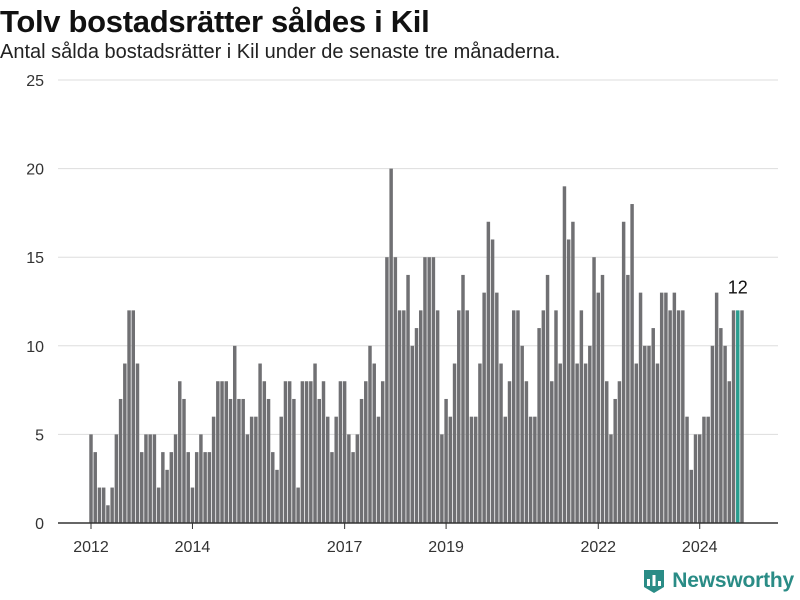 The height and width of the screenshot is (600, 800). Describe the element at coordinates (718, 581) in the screenshot. I see `newsworthy-logo: Newsworthy` at that location.